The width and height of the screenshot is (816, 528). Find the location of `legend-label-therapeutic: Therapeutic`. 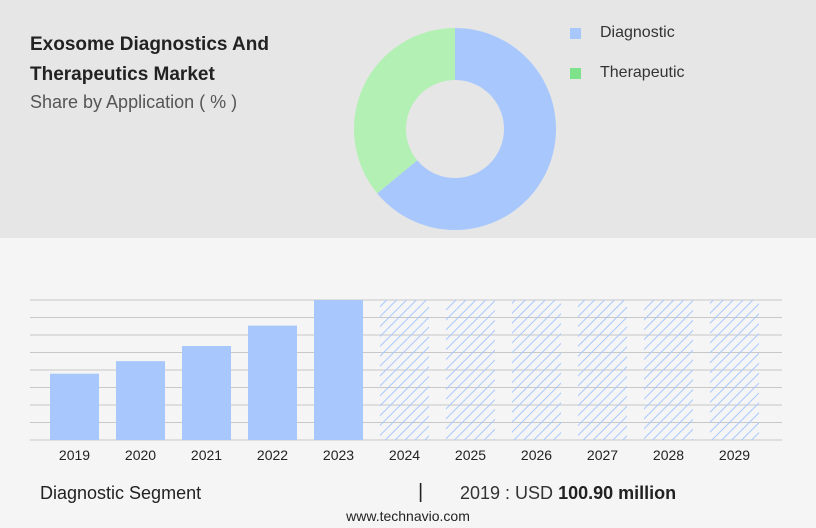

legend-label-therapeutic: Therapeutic is located at coordinates (642, 72).